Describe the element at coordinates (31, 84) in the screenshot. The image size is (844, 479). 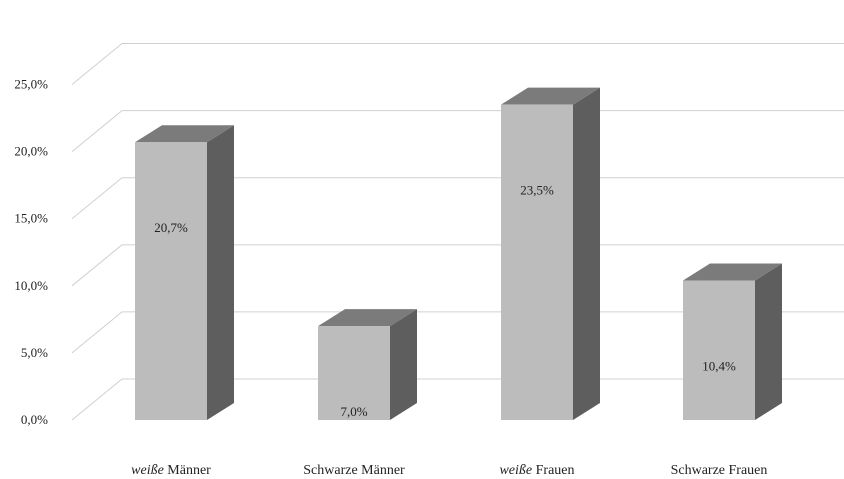
I see `y-tick-label: 25,0%` at that location.